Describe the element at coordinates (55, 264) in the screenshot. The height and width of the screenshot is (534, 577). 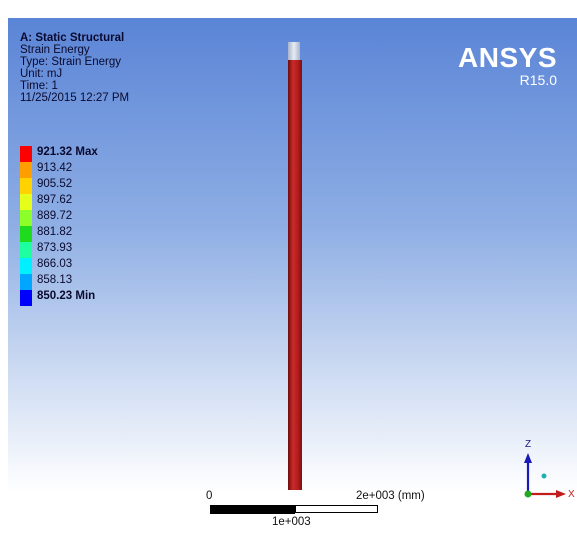
I see `legend-label: 866.03` at that location.